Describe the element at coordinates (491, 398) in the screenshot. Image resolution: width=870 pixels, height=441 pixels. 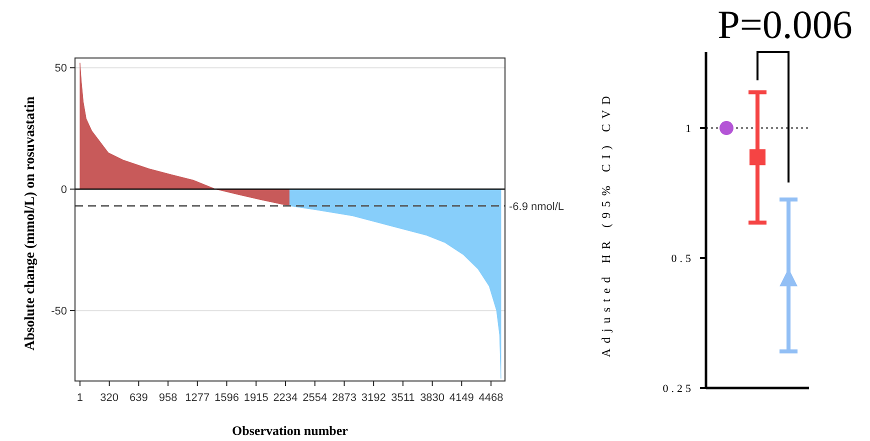
I see `x-tick-label: 4468` at that location.